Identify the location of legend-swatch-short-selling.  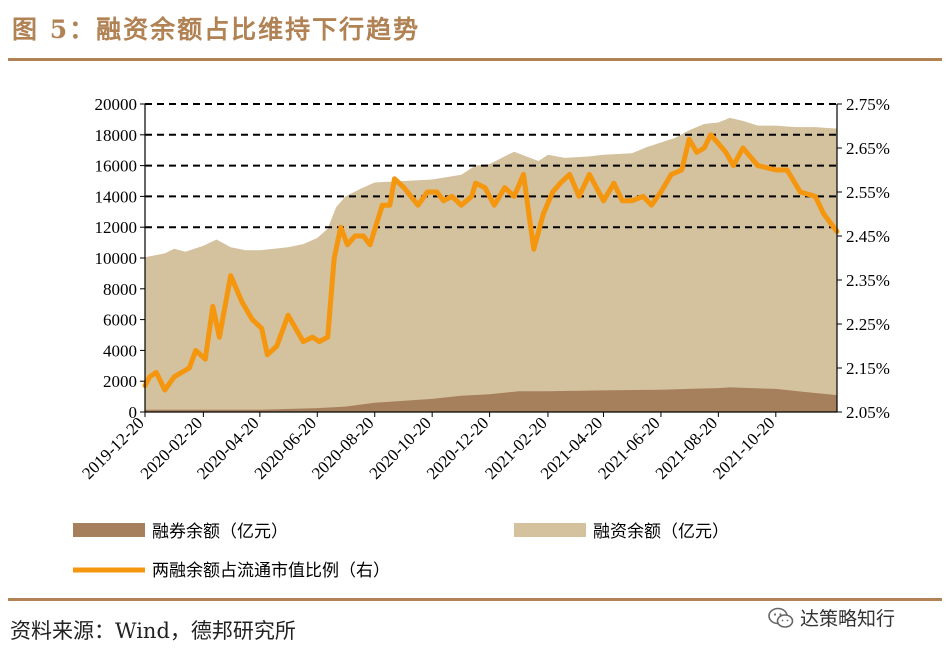
(109, 530).